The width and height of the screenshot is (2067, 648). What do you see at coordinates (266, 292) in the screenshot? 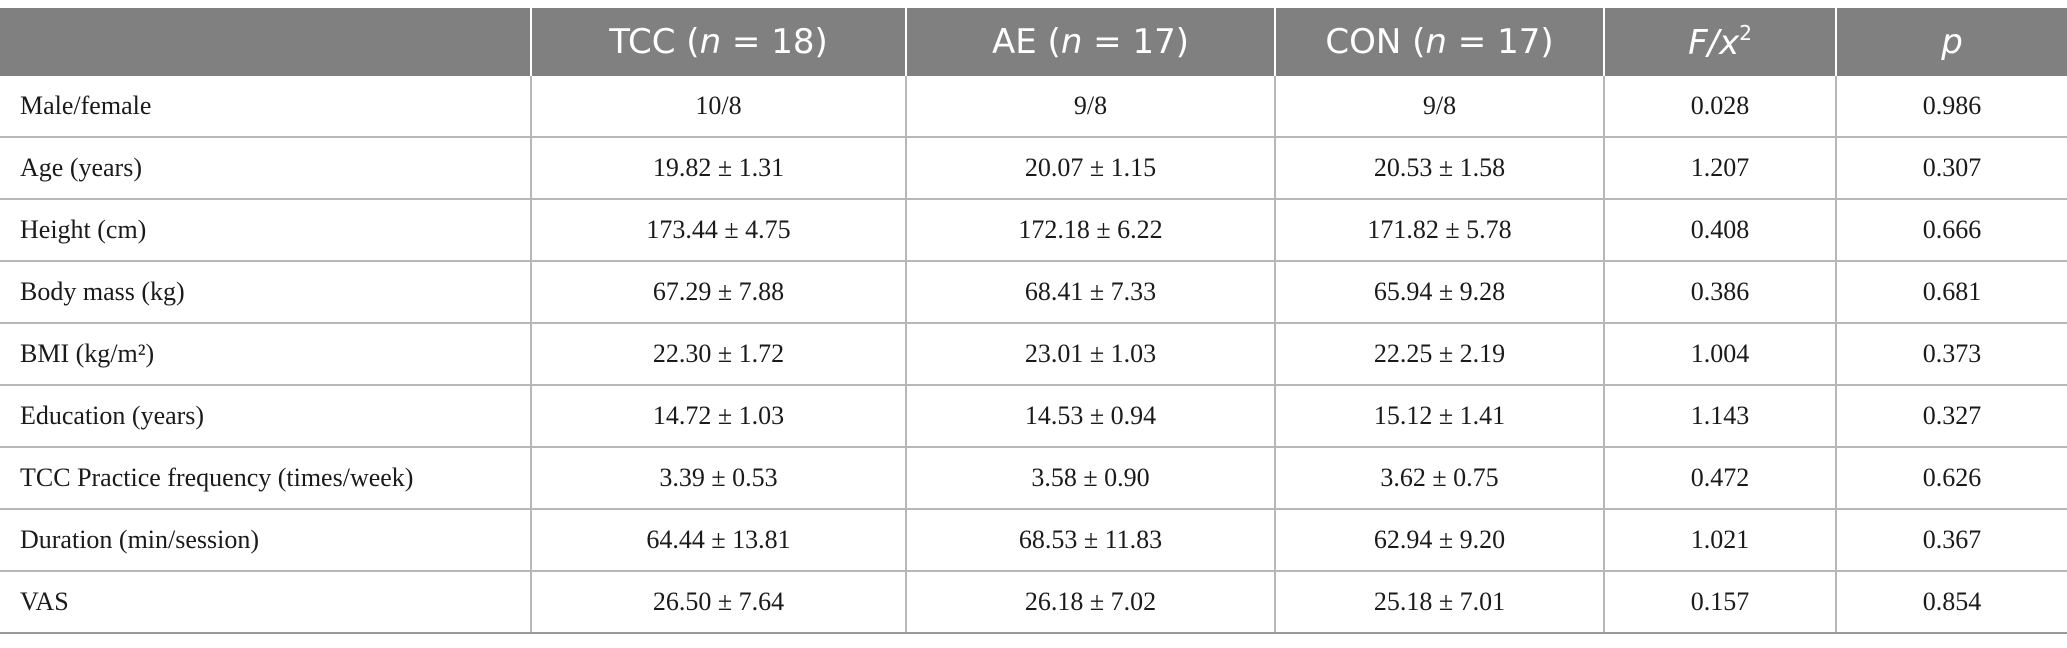
I see `cell-variable: Body mass (kg)` at bounding box center [266, 292].